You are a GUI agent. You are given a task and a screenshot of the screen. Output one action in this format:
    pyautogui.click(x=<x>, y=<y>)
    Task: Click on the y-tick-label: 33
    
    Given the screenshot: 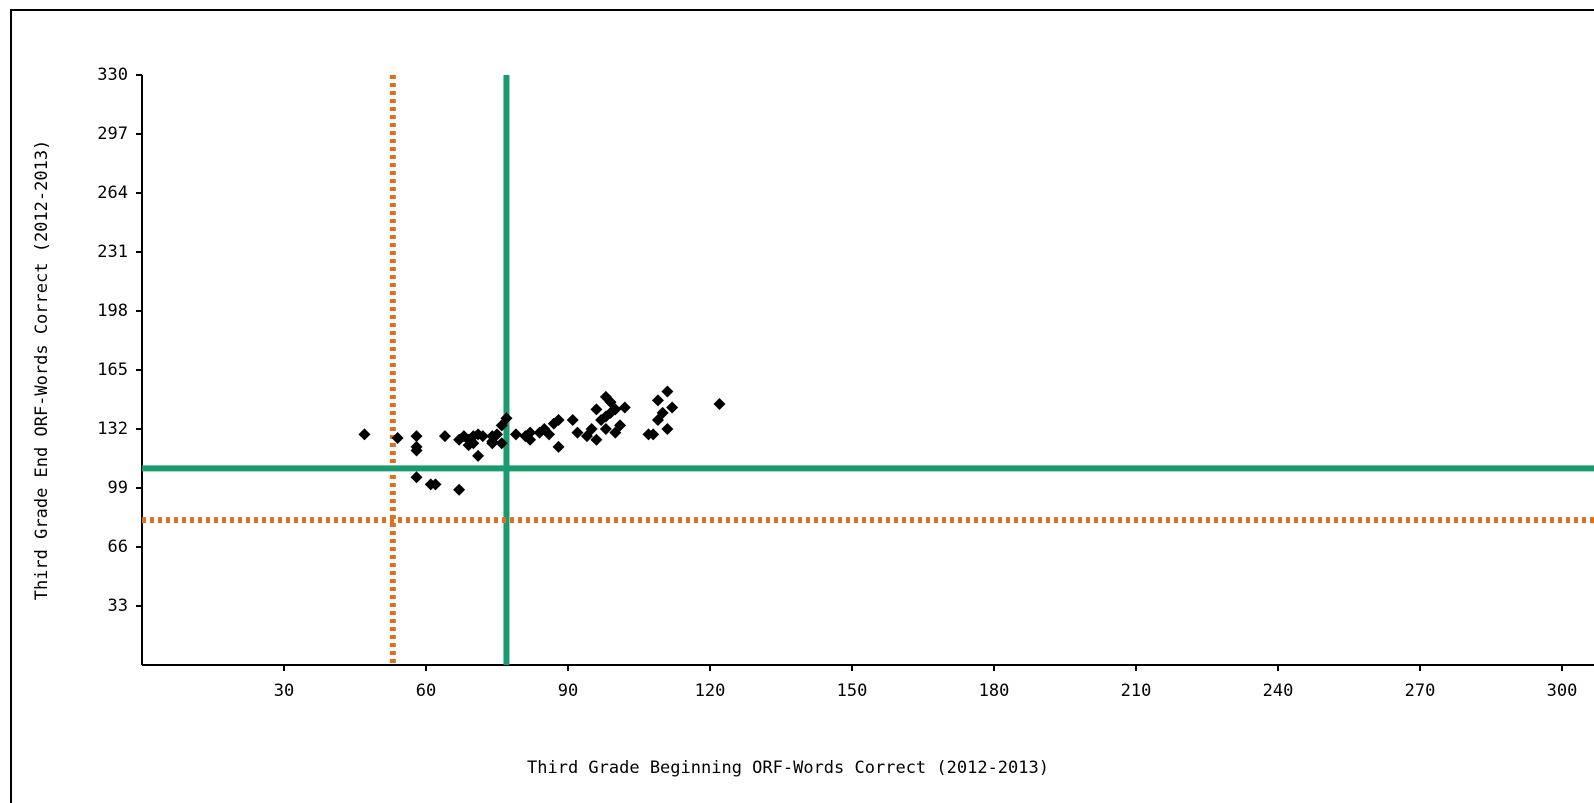 What is the action you would take?
    pyautogui.click(x=118, y=606)
    